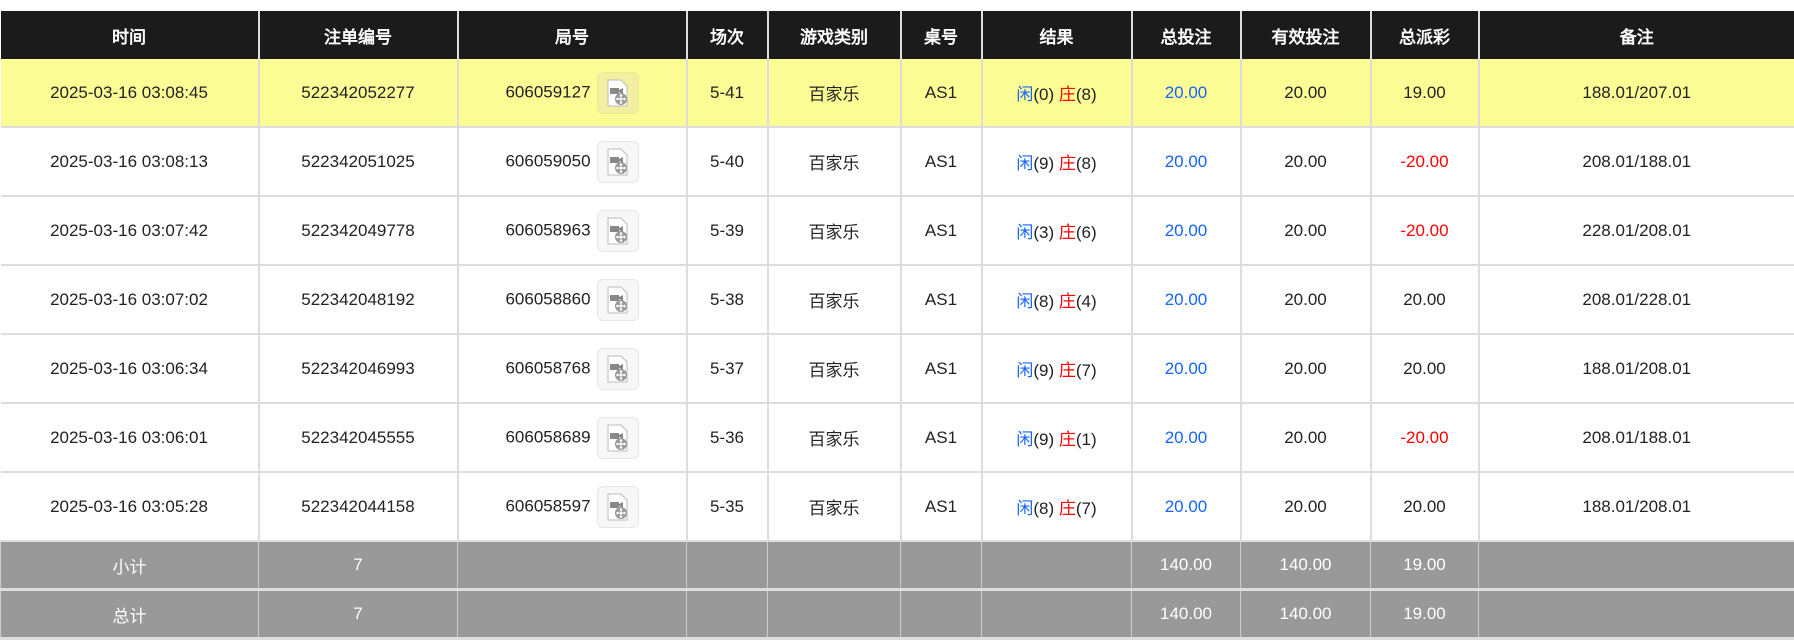 The image size is (1794, 640). I want to click on subtotal-row: 小计 7 140.00 140.00 19.00, so click(897, 565).